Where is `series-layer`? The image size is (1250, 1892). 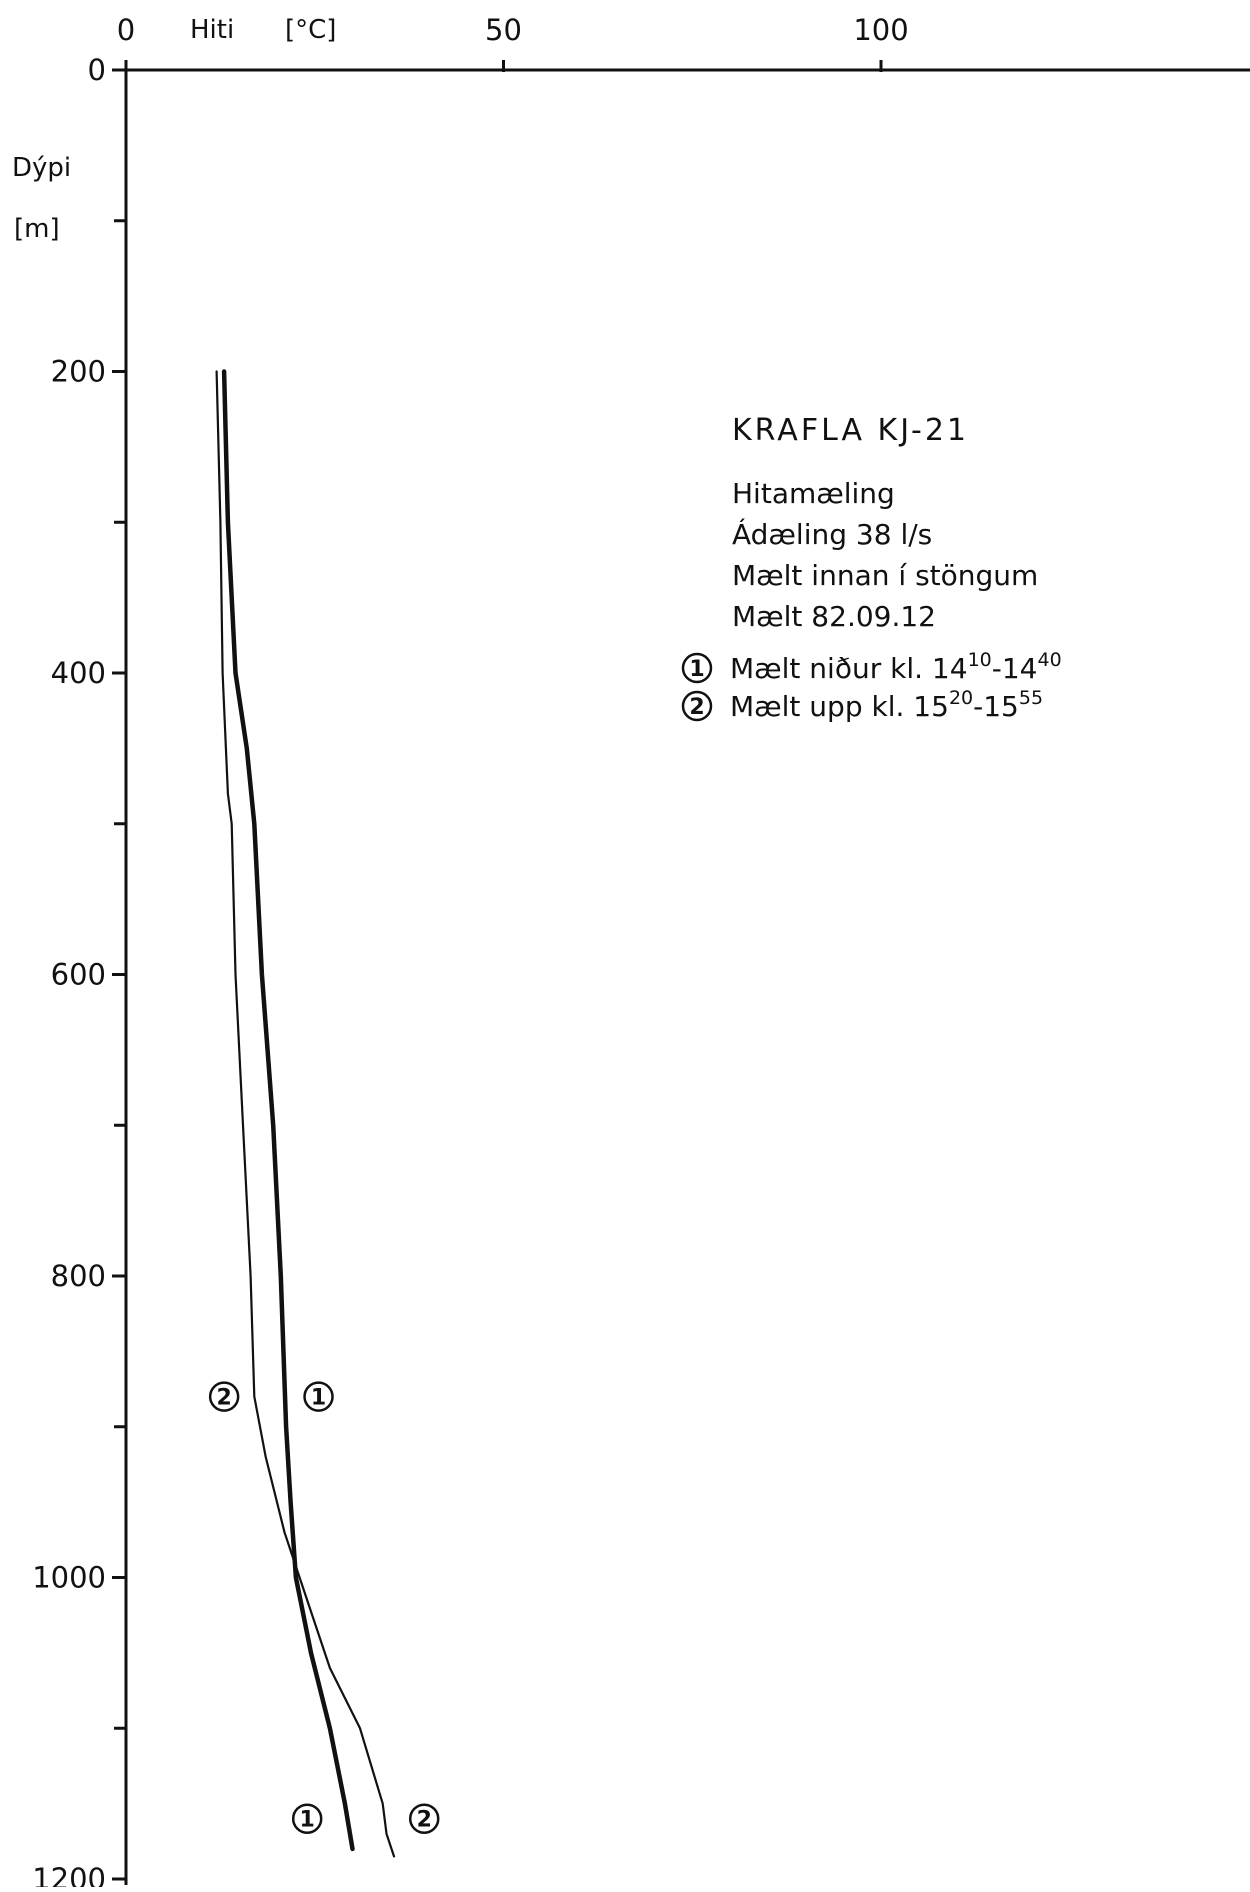 series-layer is located at coordinates (305, 1113).